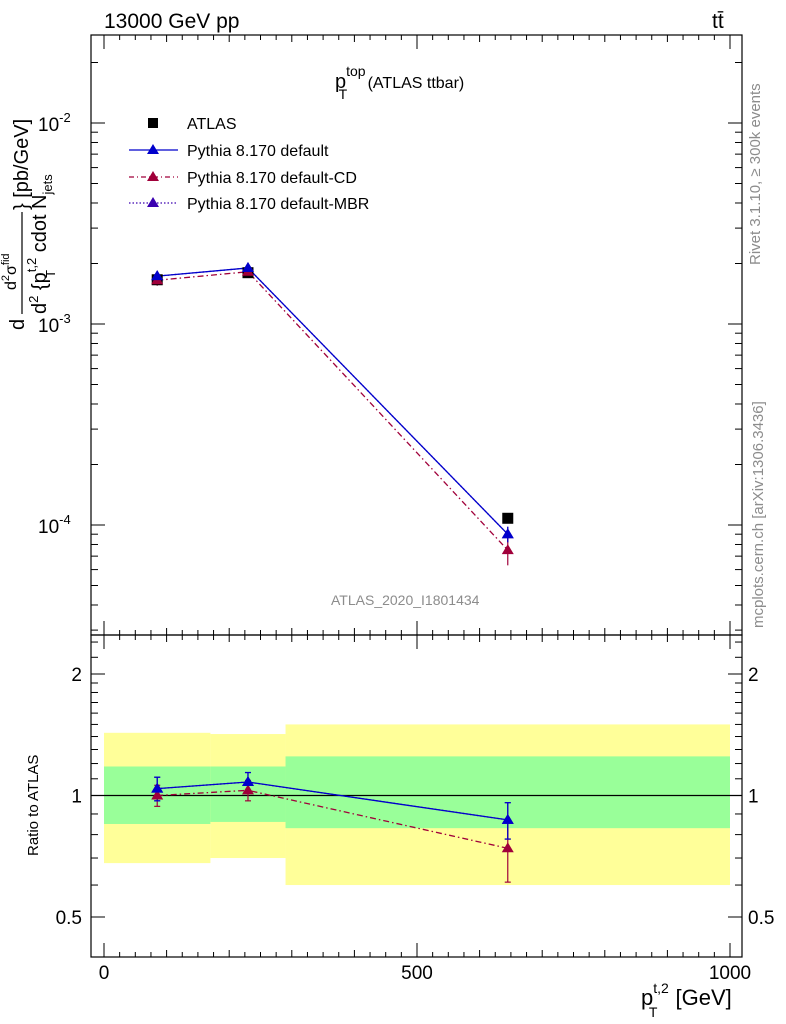 Image resolution: width=786 pixels, height=1024 pixels. What do you see at coordinates (22, 164) in the screenshot?
I see `ylabel-unit: } [pb/GeV]` at bounding box center [22, 164].